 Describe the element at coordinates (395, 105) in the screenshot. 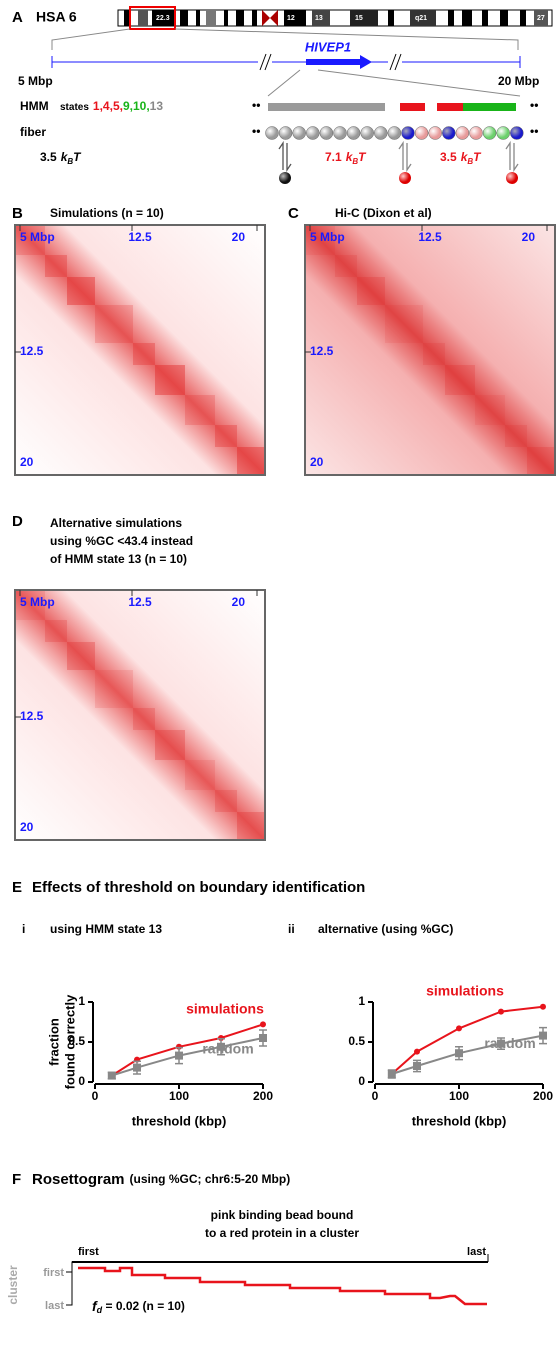

I see `state-bars: •• ••` at that location.